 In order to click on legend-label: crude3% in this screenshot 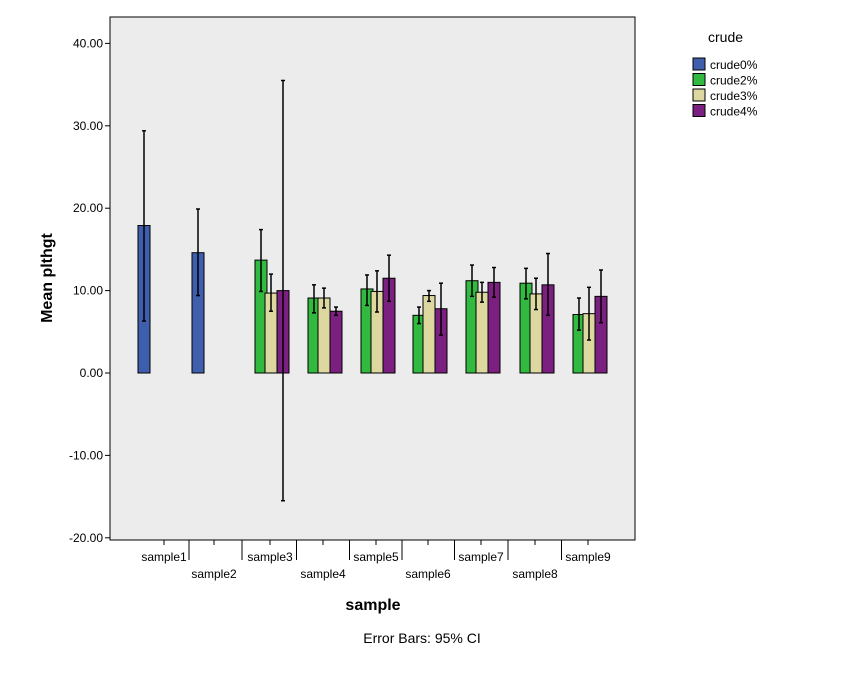, I will do `click(734, 96)`.